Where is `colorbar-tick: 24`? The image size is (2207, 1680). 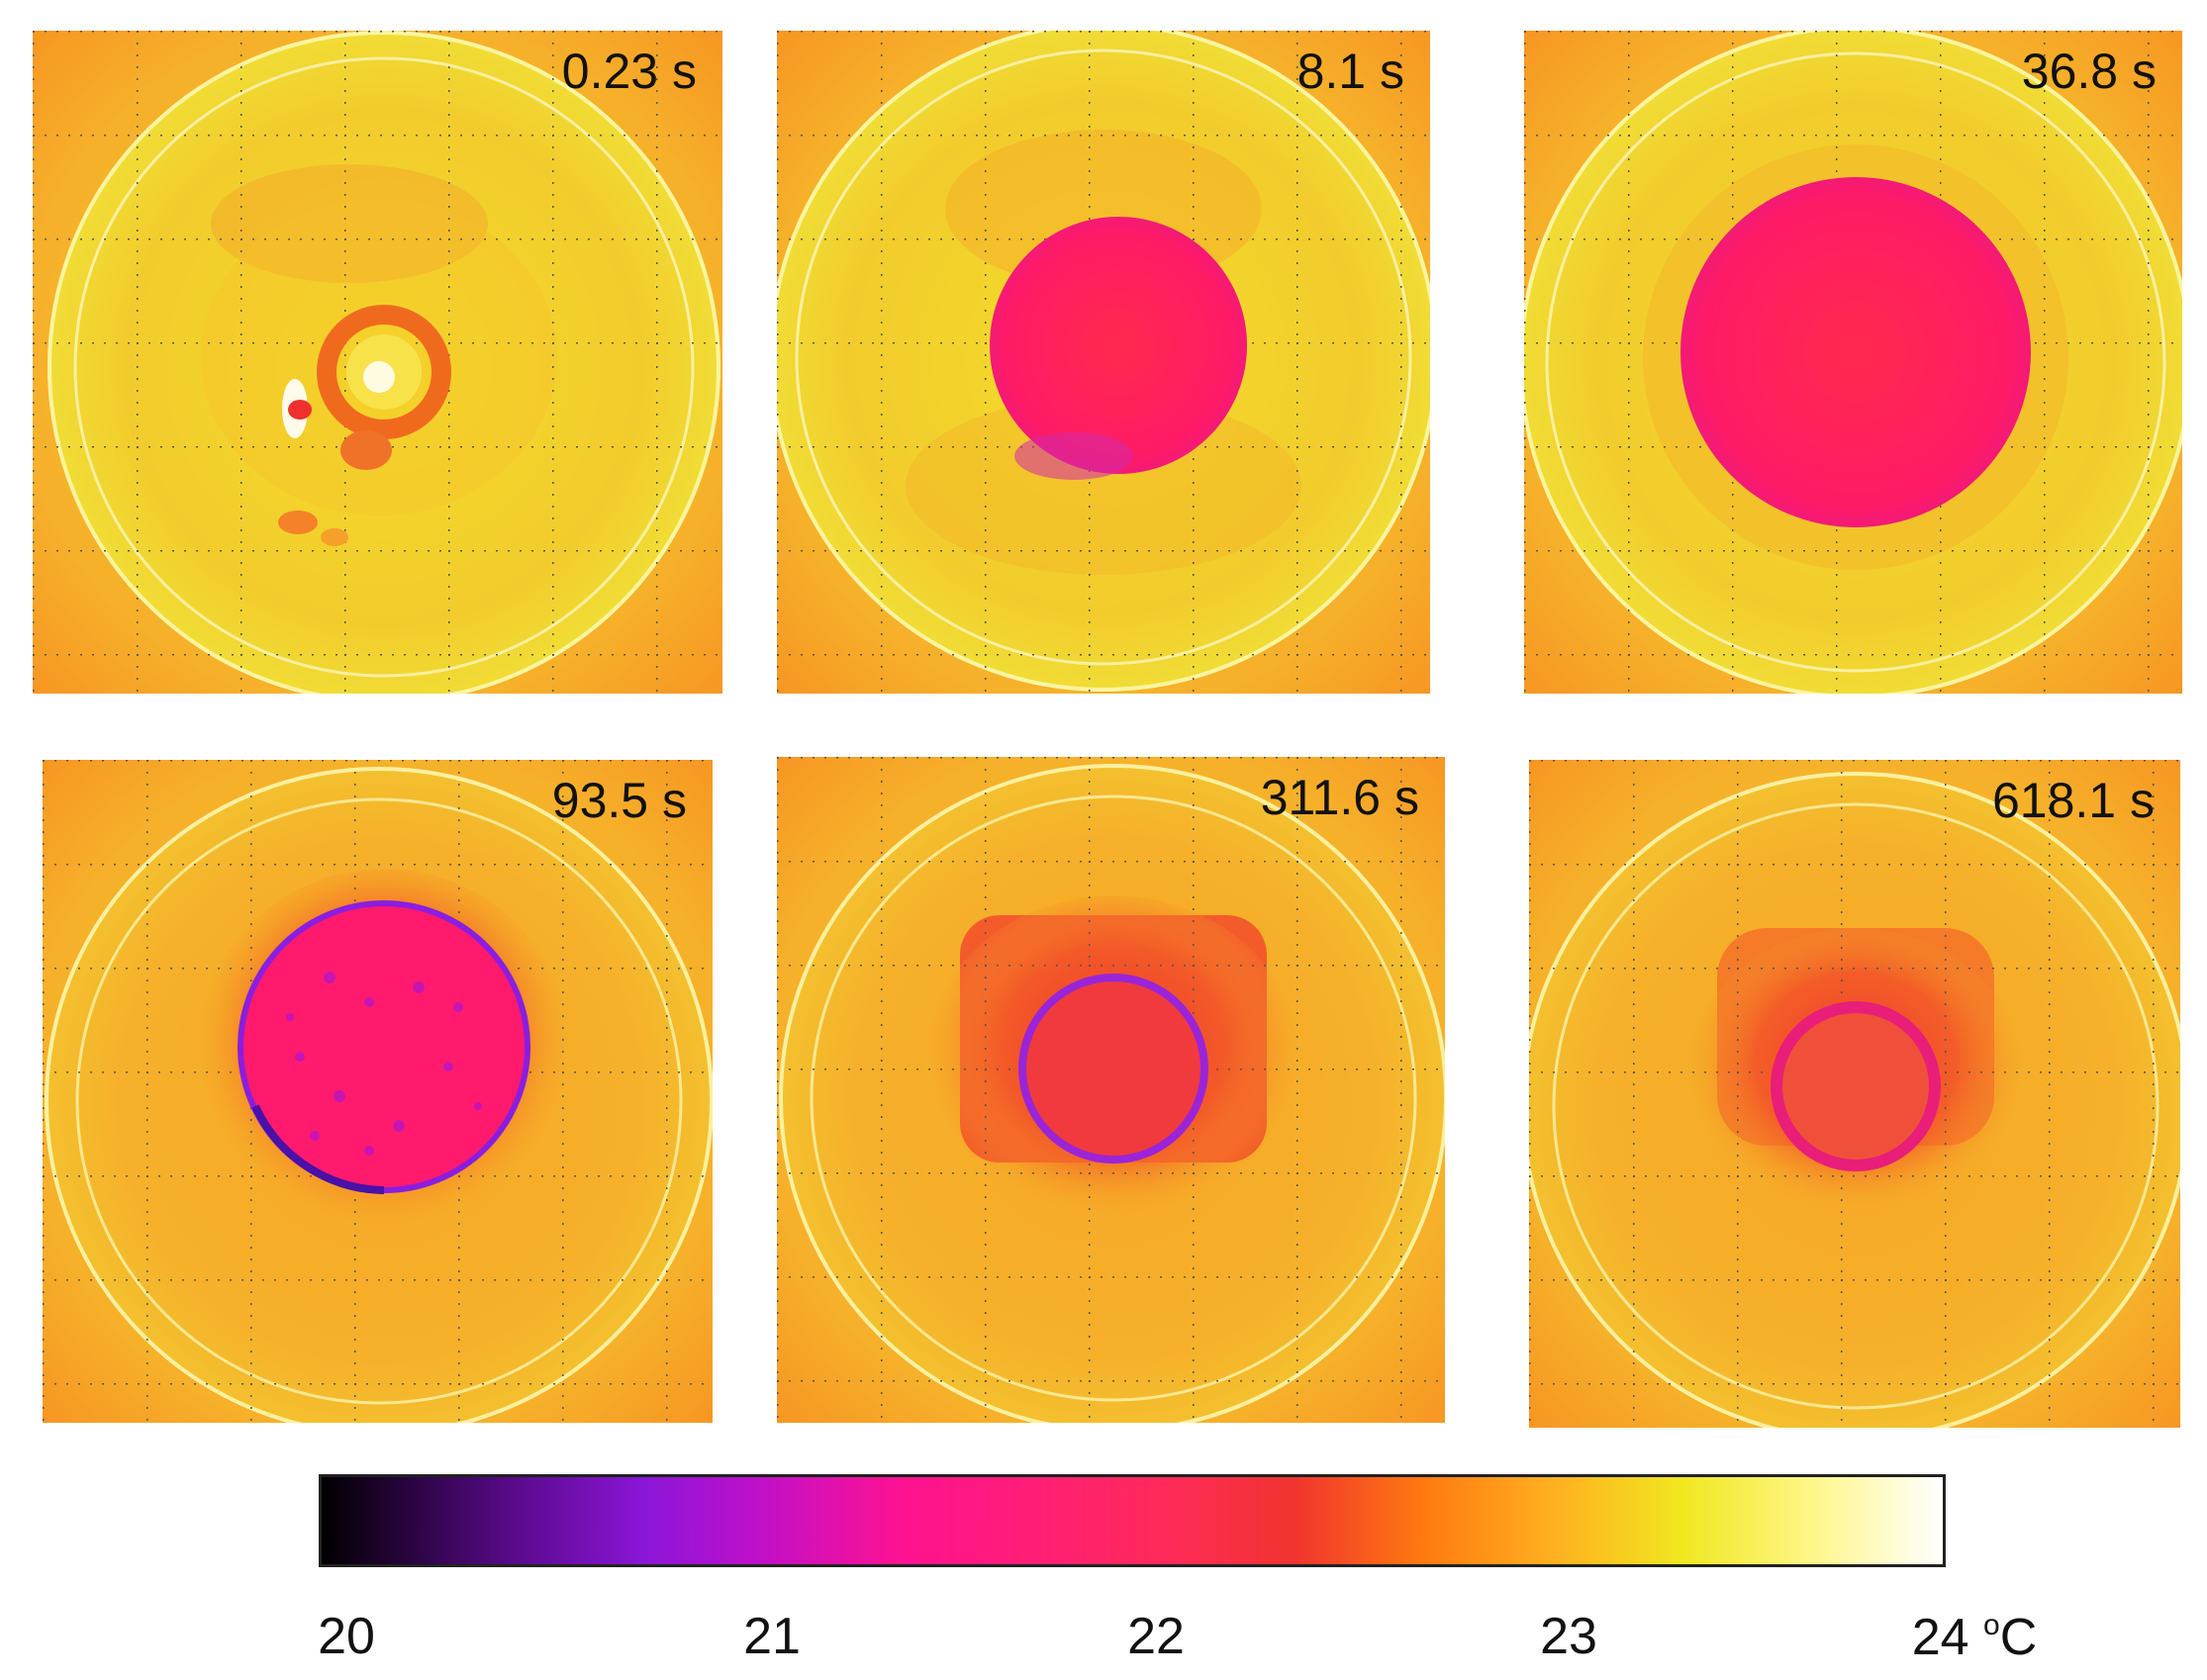 colorbar-tick: 24 is located at coordinates (1940, 1637).